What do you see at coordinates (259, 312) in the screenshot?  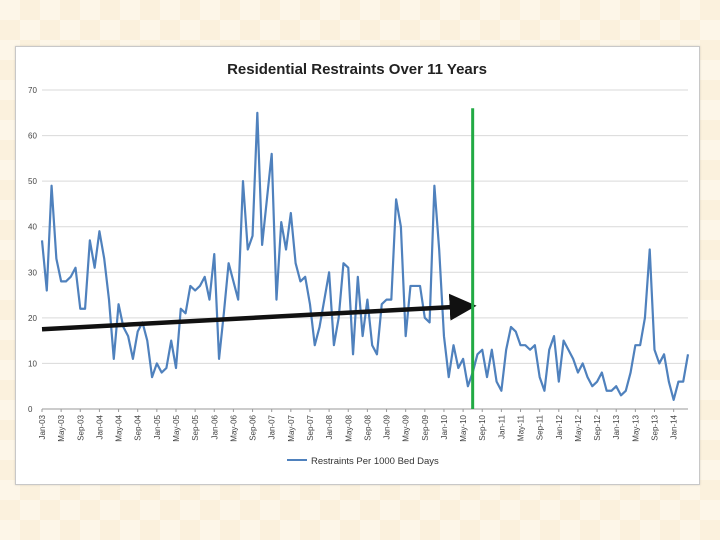 I see `trend-arrow` at bounding box center [259, 312].